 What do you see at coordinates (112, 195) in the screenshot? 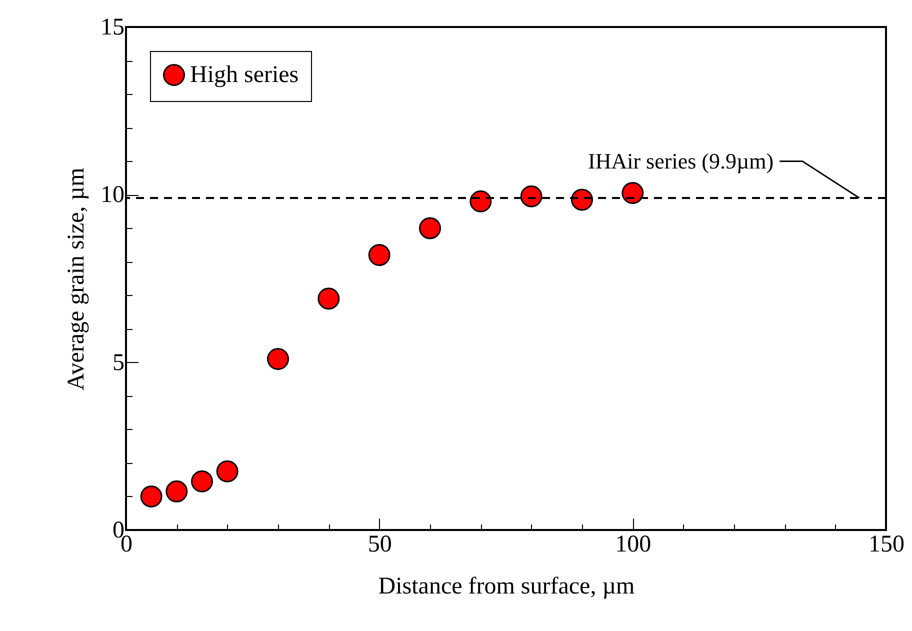
I see `y-tick-label: 10` at bounding box center [112, 195].